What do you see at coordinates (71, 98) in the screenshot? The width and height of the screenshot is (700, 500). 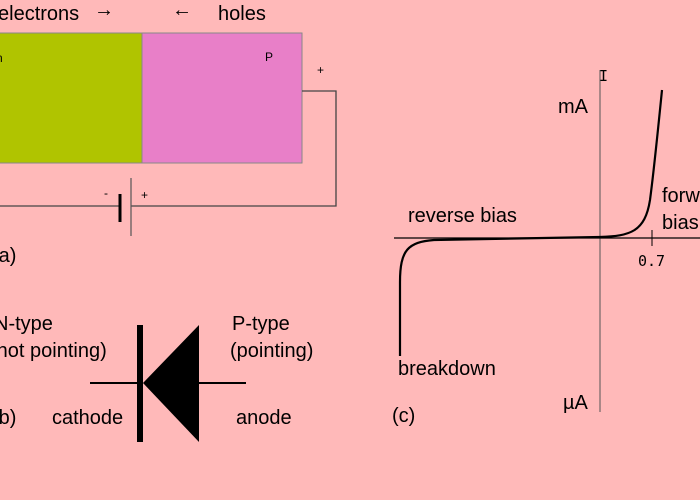 I see `n-region` at bounding box center [71, 98].